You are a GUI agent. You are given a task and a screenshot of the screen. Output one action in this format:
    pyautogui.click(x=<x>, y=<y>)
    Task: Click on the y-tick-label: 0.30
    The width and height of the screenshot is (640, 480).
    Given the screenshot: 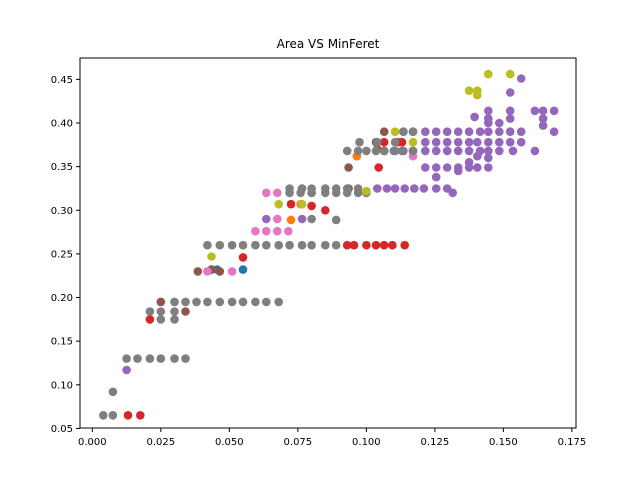 What is the action you would take?
    pyautogui.click(x=62, y=211)
    